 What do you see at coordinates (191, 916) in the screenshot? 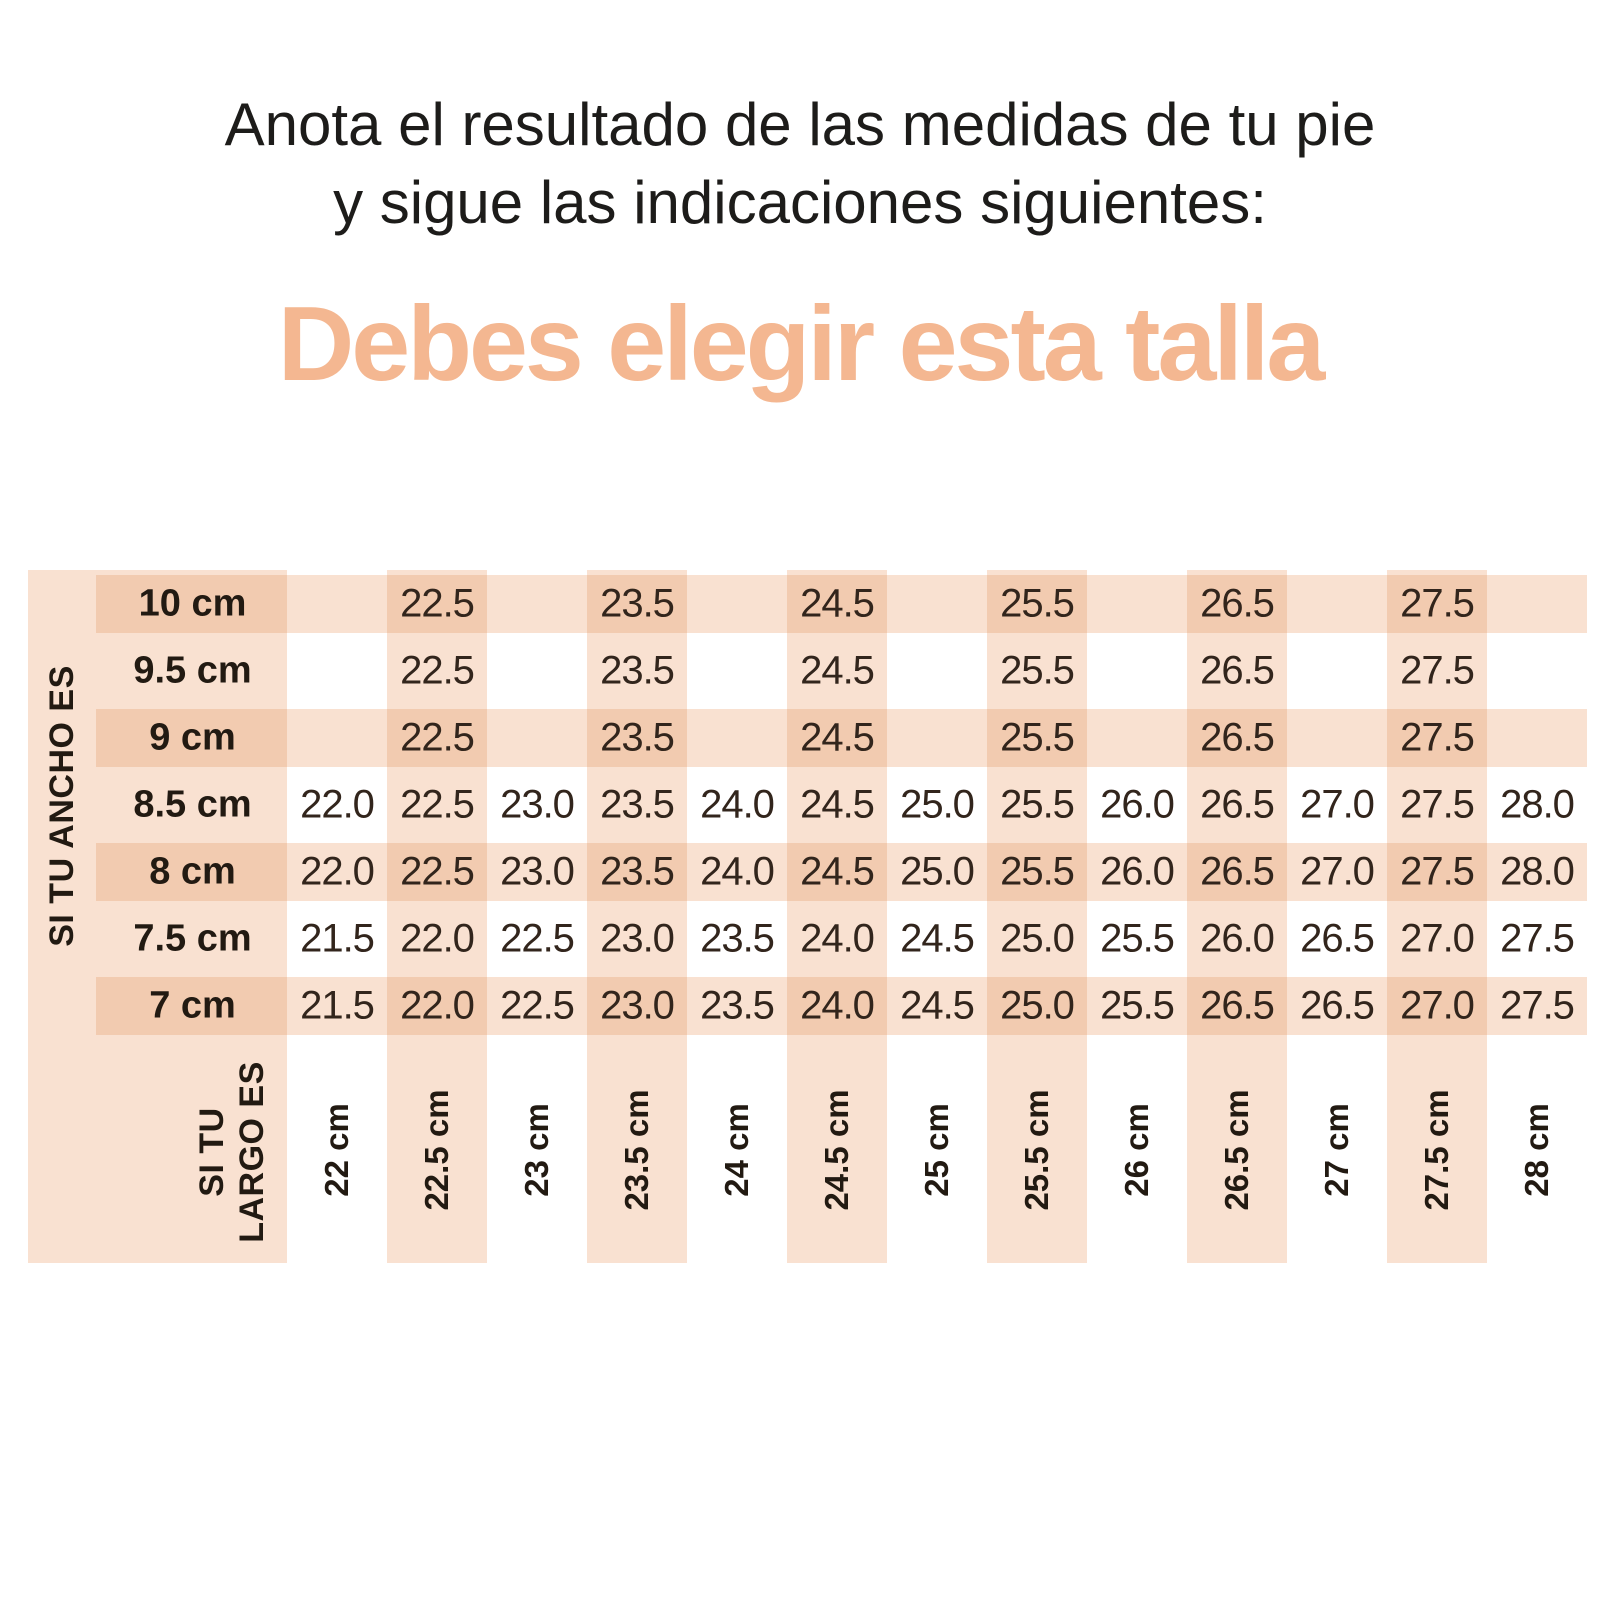
I see `row-header-column-stripe` at bounding box center [191, 916].